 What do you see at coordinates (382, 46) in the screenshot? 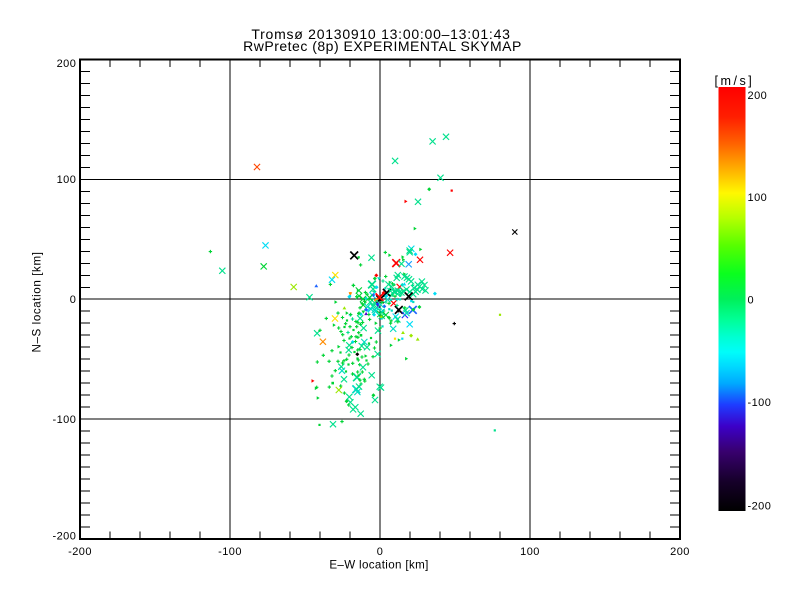
I see `svg-text:RwPretec (8p) EXPERIMENTAL SKY: RwPretec (8p) EXPERIMENTAL SKYMAP` at bounding box center [382, 46].